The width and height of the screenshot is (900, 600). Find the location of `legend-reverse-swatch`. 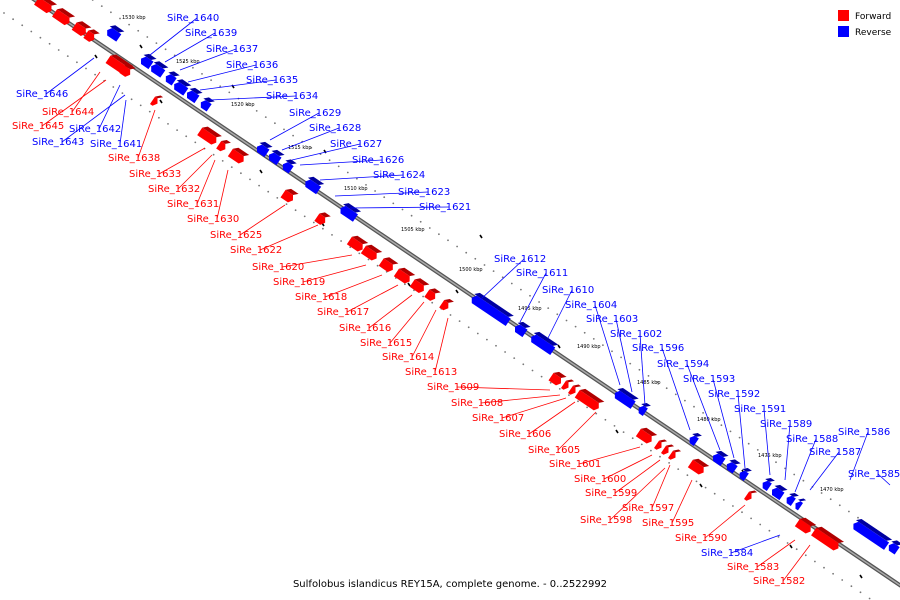

legend-reverse-swatch is located at coordinates (843, 31).